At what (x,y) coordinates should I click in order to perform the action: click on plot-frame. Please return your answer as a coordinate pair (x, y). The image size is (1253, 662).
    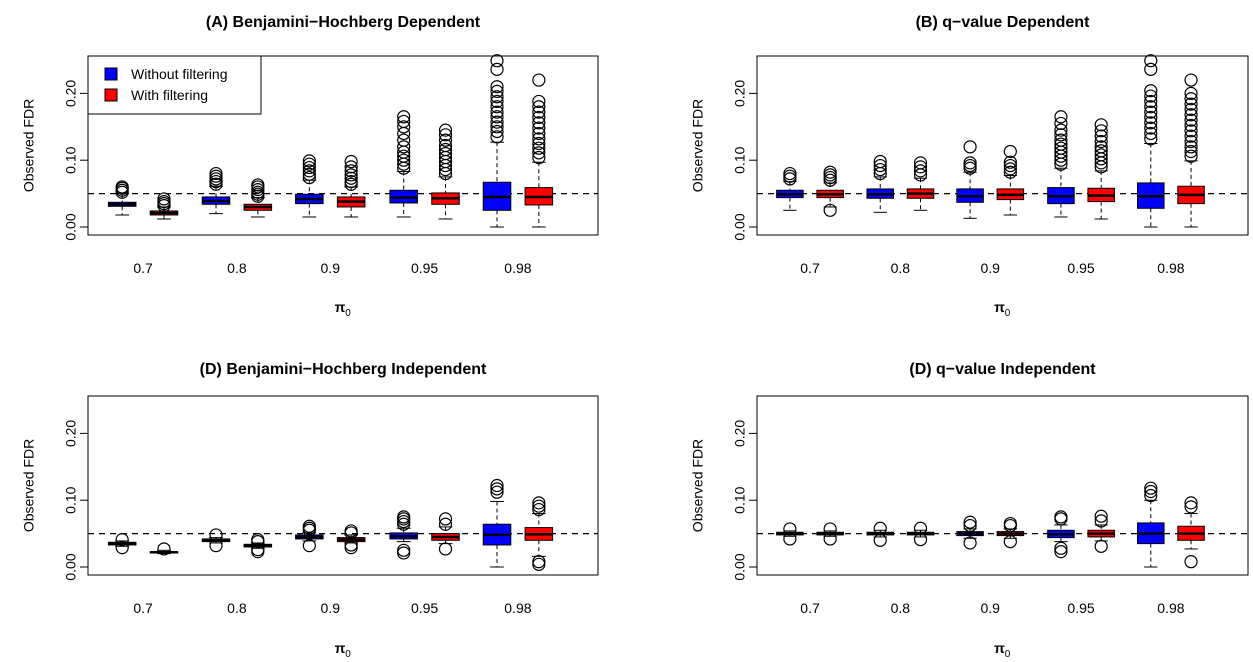
    Looking at the image, I should click on (1002, 145).